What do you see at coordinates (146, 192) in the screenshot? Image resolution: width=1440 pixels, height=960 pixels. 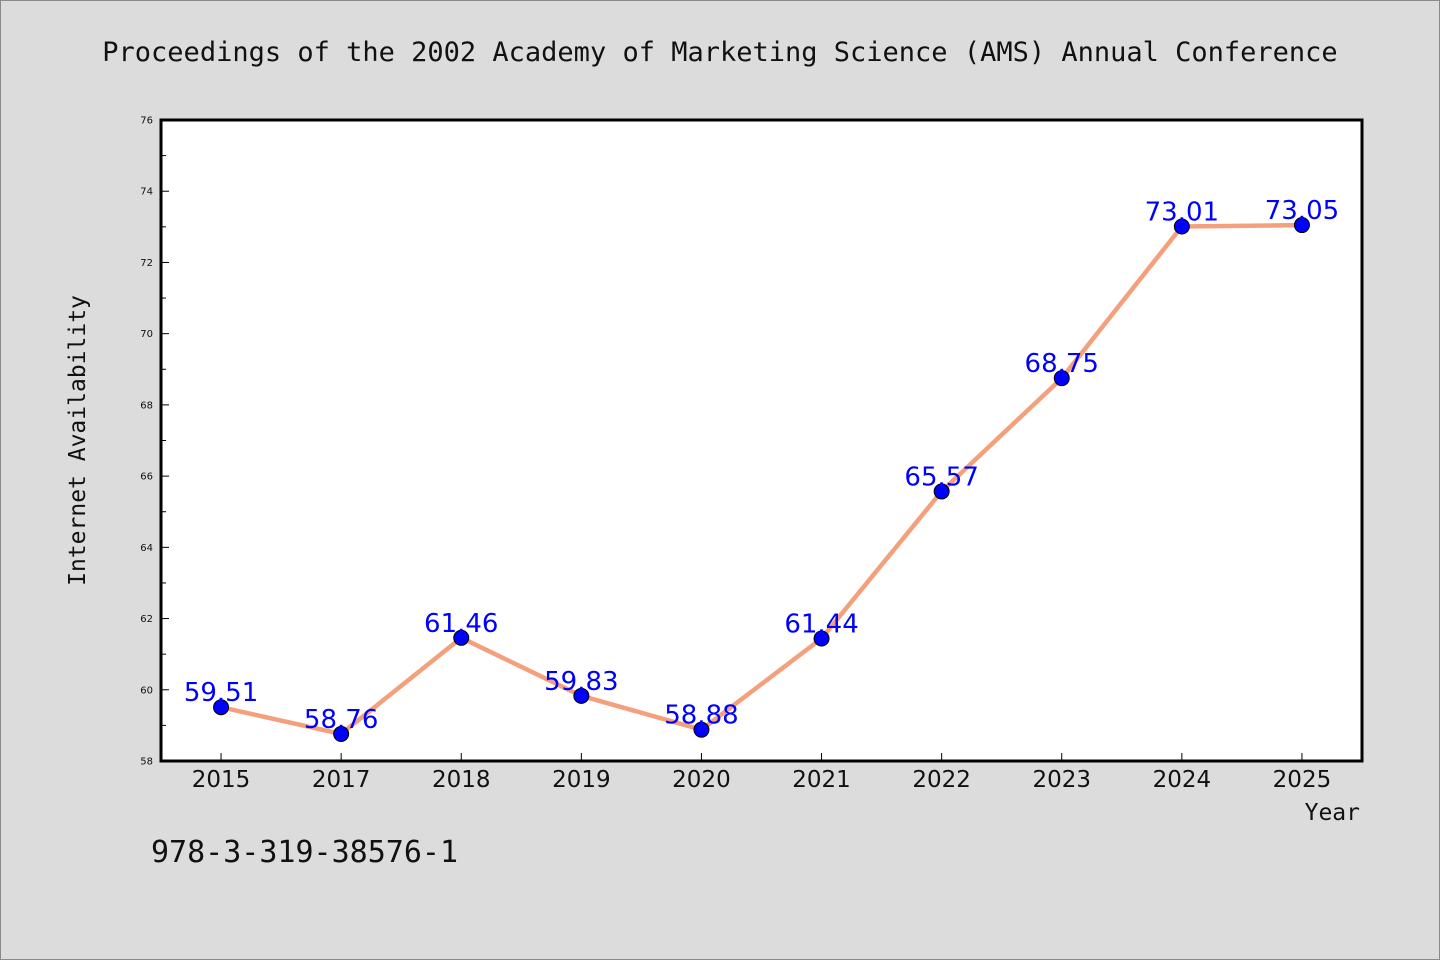 I see `y-tick-label: 74` at bounding box center [146, 192].